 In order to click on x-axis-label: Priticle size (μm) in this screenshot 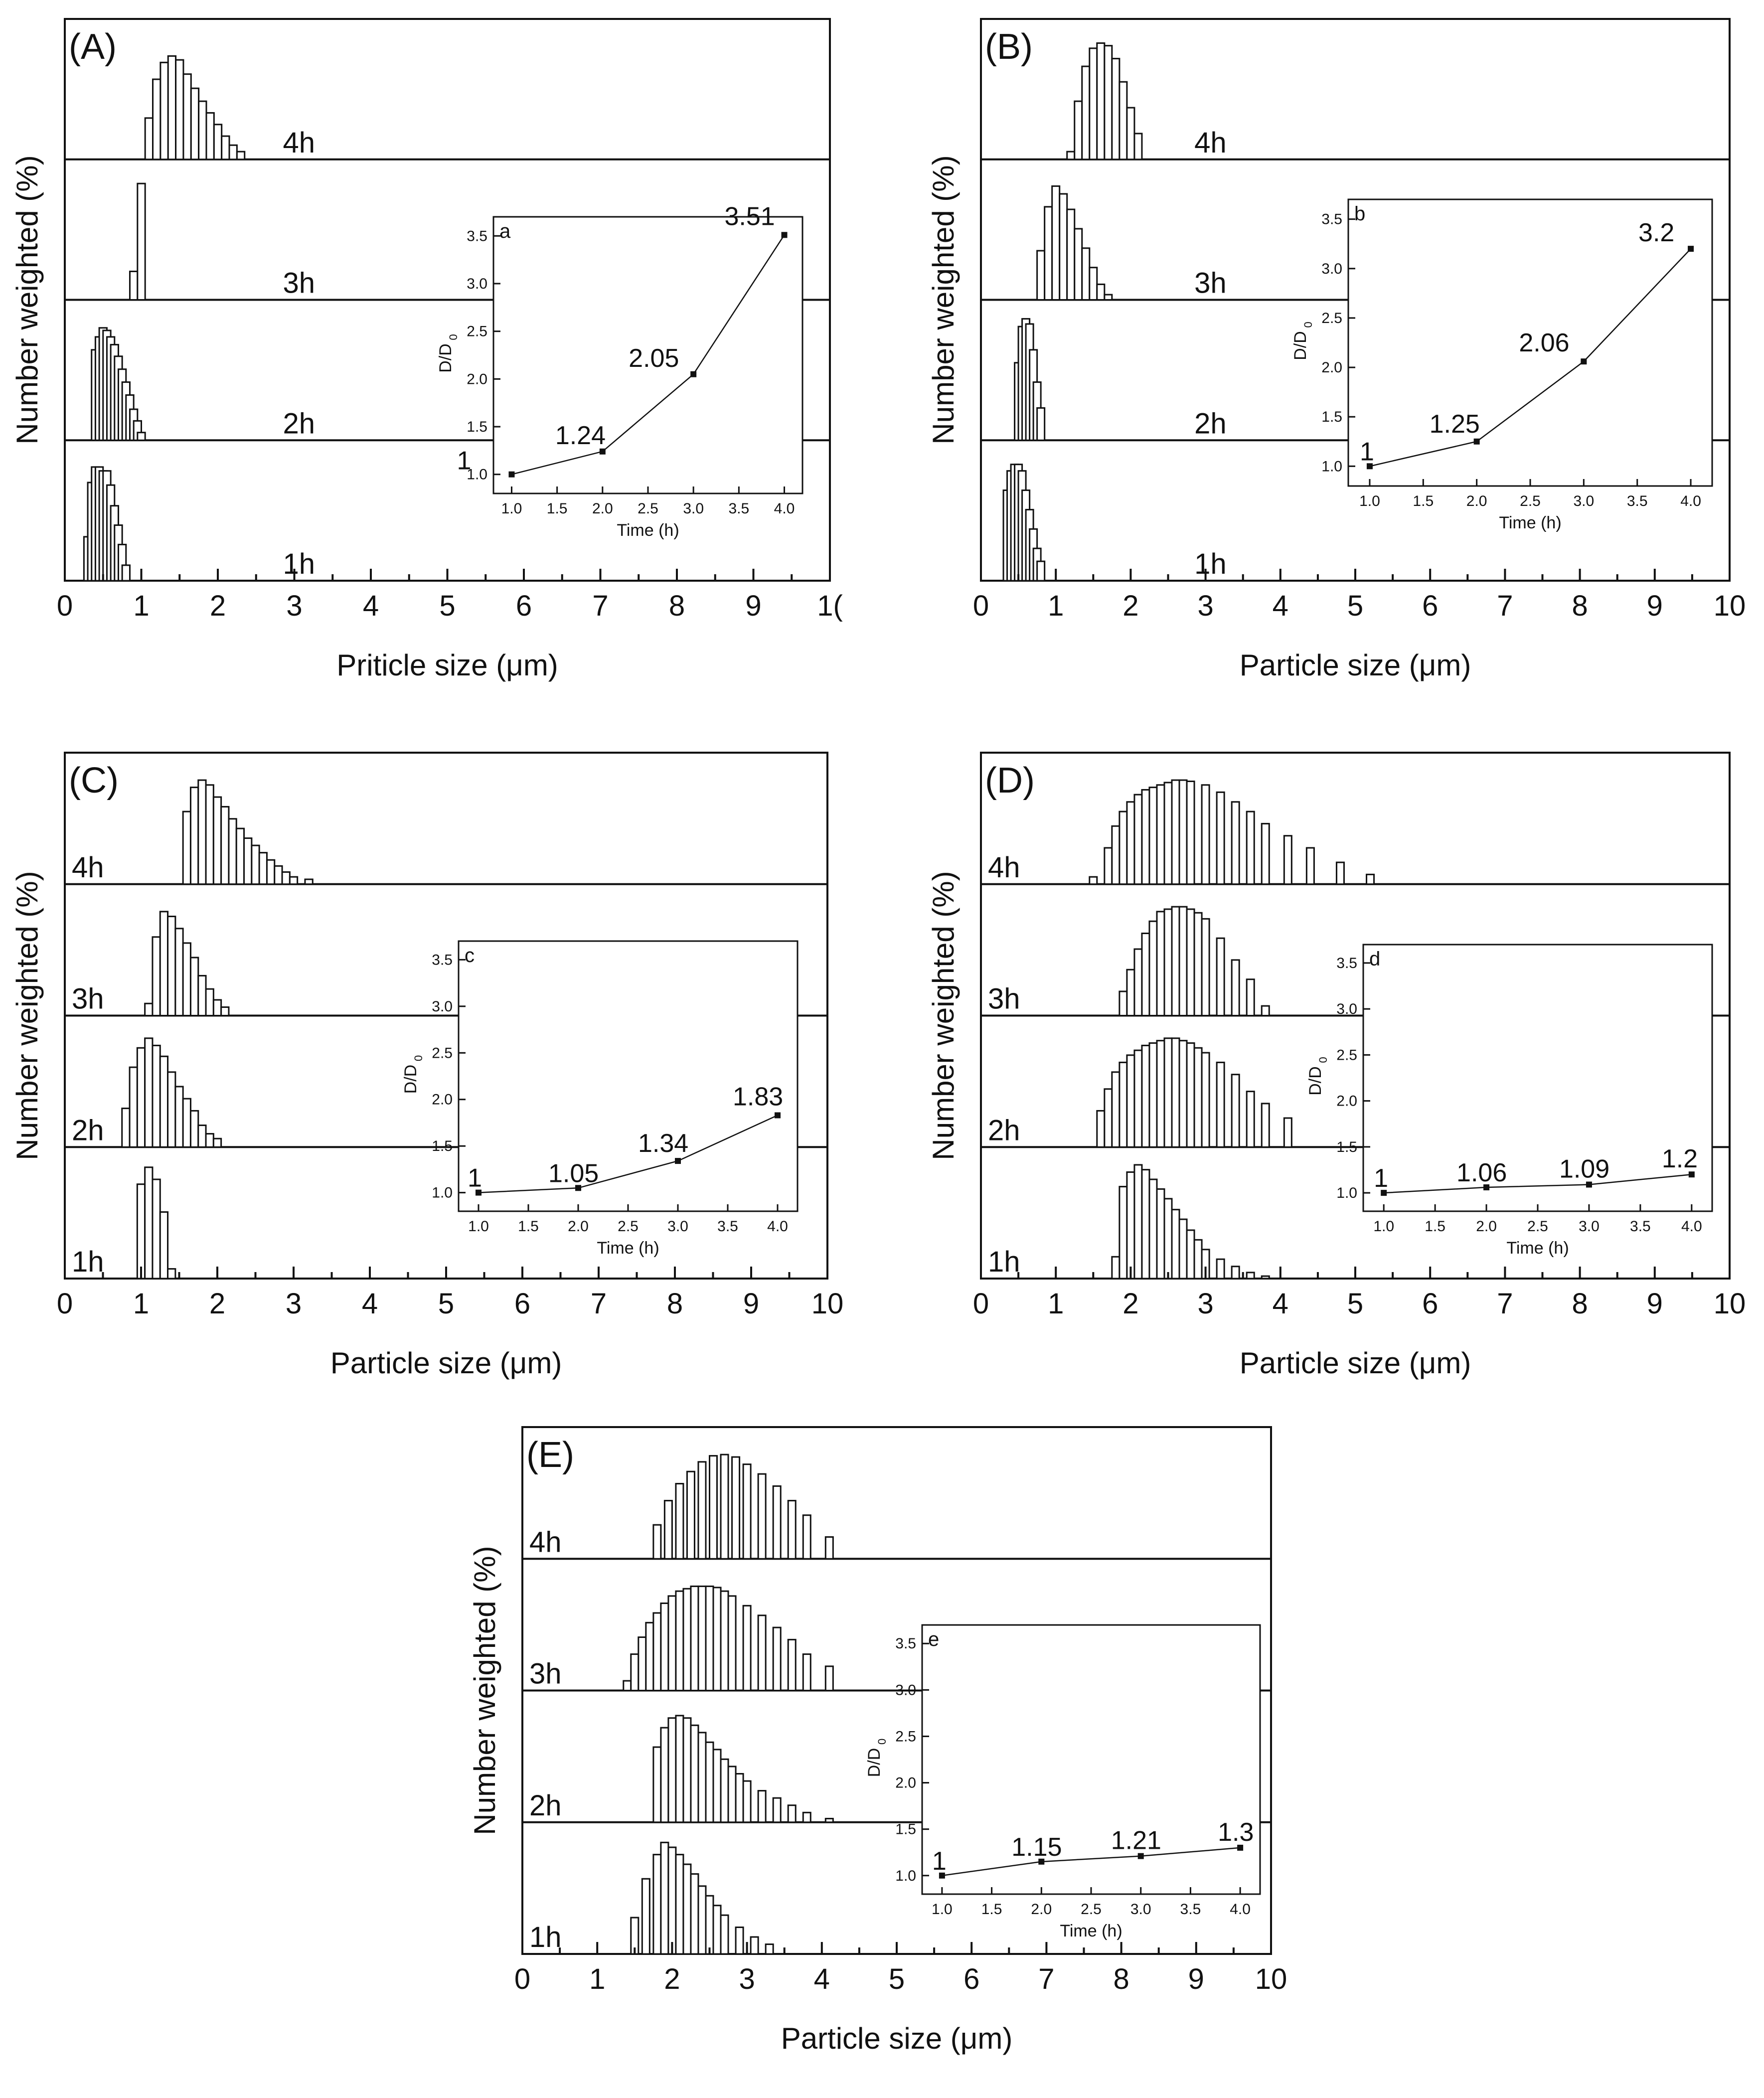, I will do `click(447, 665)`.